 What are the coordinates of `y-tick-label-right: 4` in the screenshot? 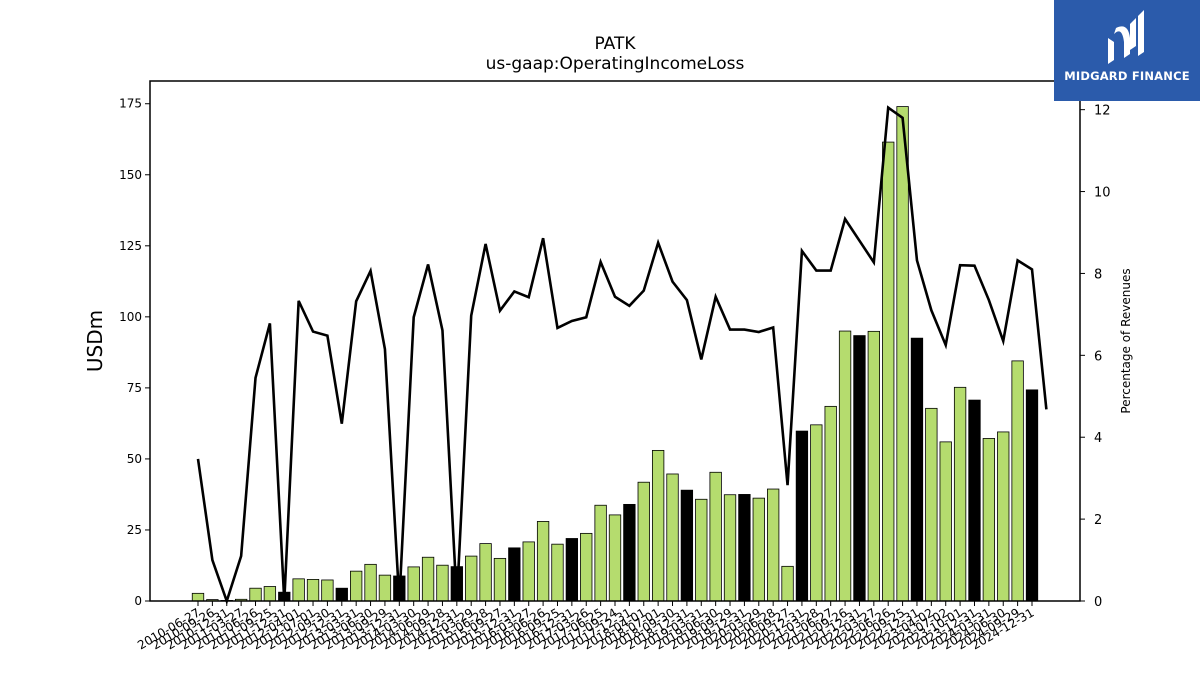 It's located at (1098, 438).